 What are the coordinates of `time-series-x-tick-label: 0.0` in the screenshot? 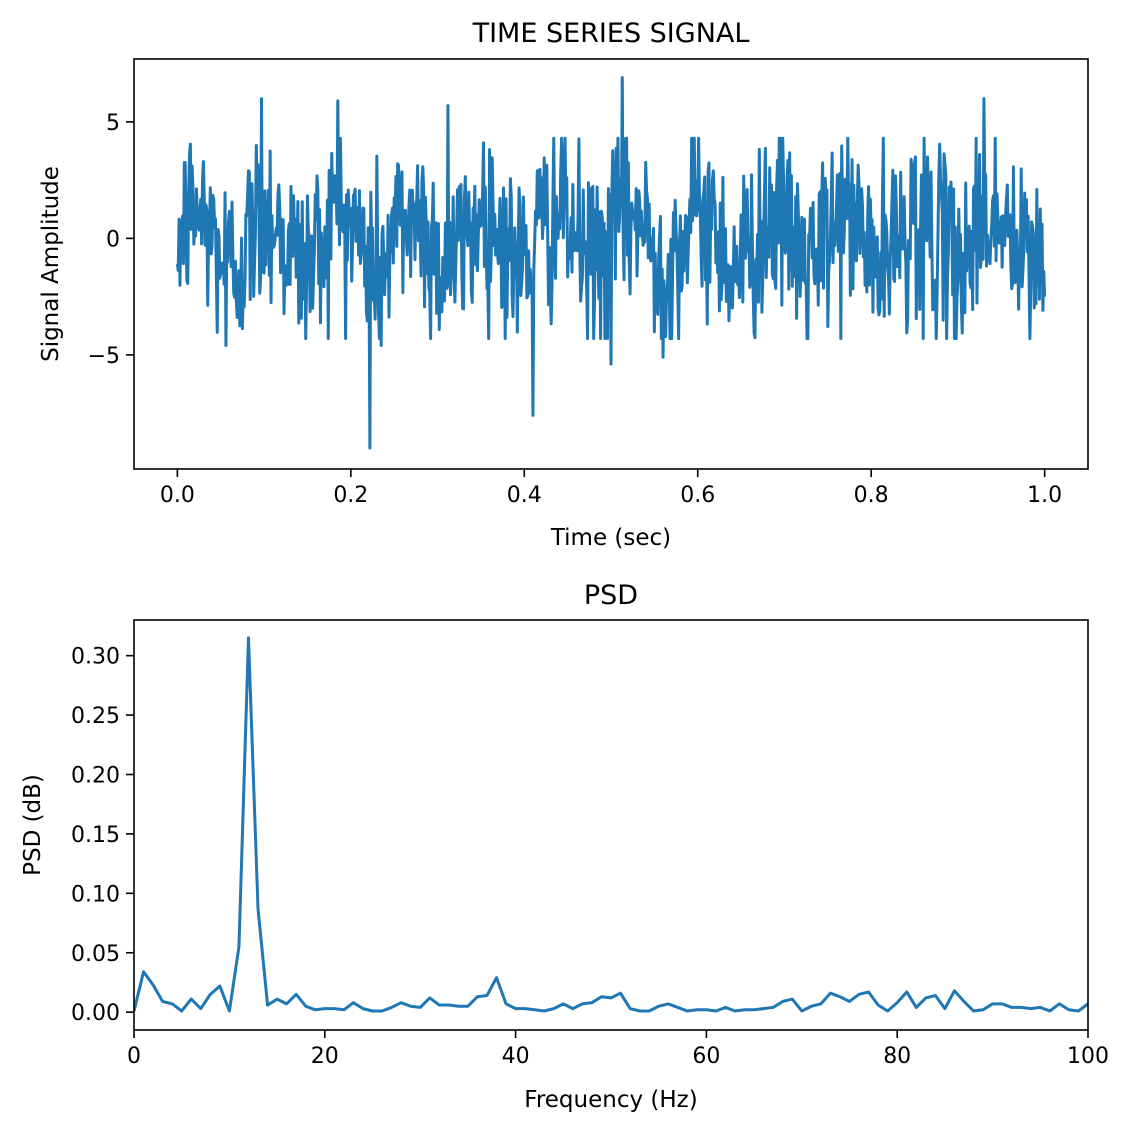 It's located at (177, 495).